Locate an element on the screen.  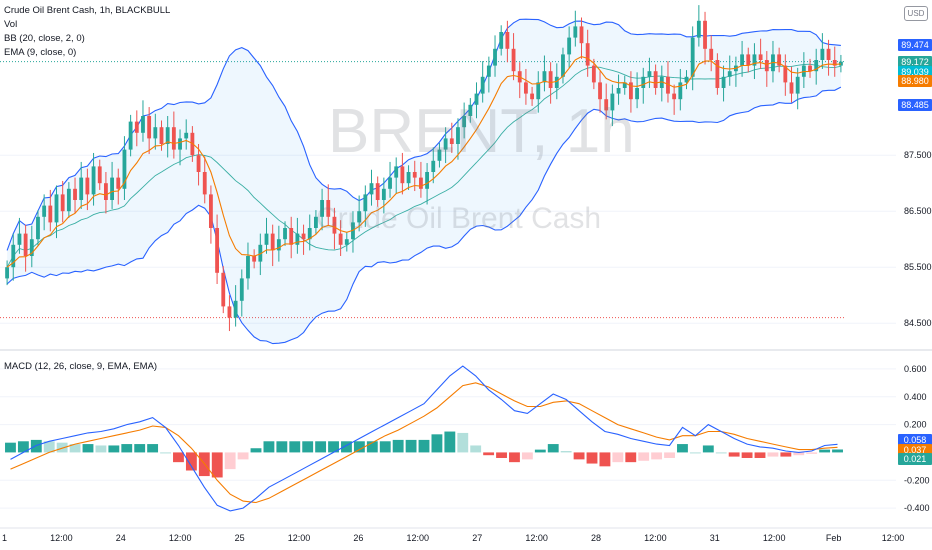
price-tag: 89.172 is located at coordinates (915, 61).